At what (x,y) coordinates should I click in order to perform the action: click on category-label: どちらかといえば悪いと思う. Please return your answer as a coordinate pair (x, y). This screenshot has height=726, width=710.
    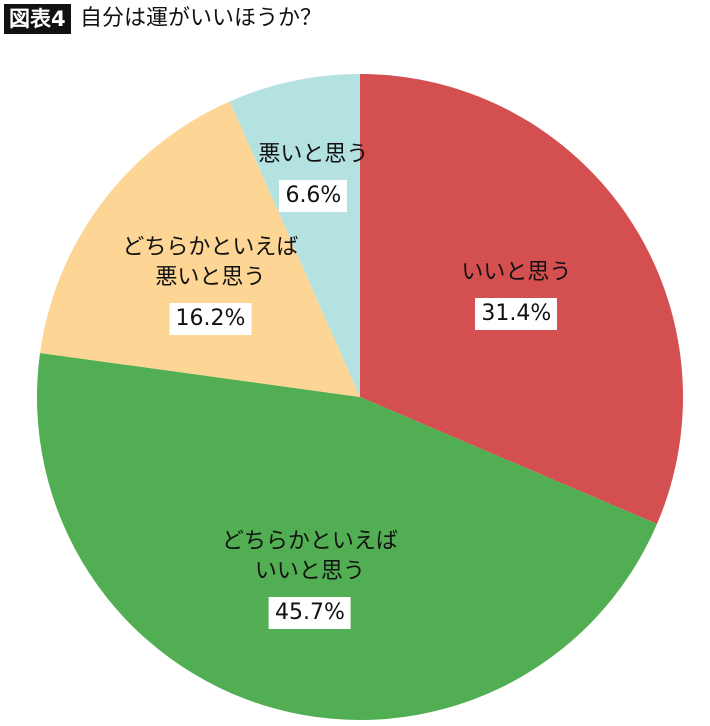
    Looking at the image, I should click on (210, 263).